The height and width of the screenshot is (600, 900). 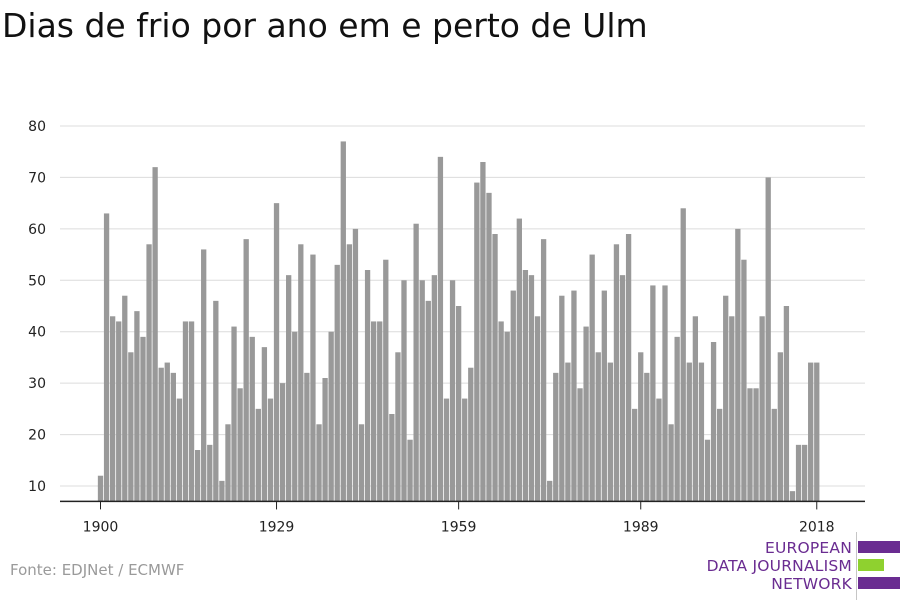 What do you see at coordinates (786, 404) in the screenshot?
I see `bar-2013` at bounding box center [786, 404].